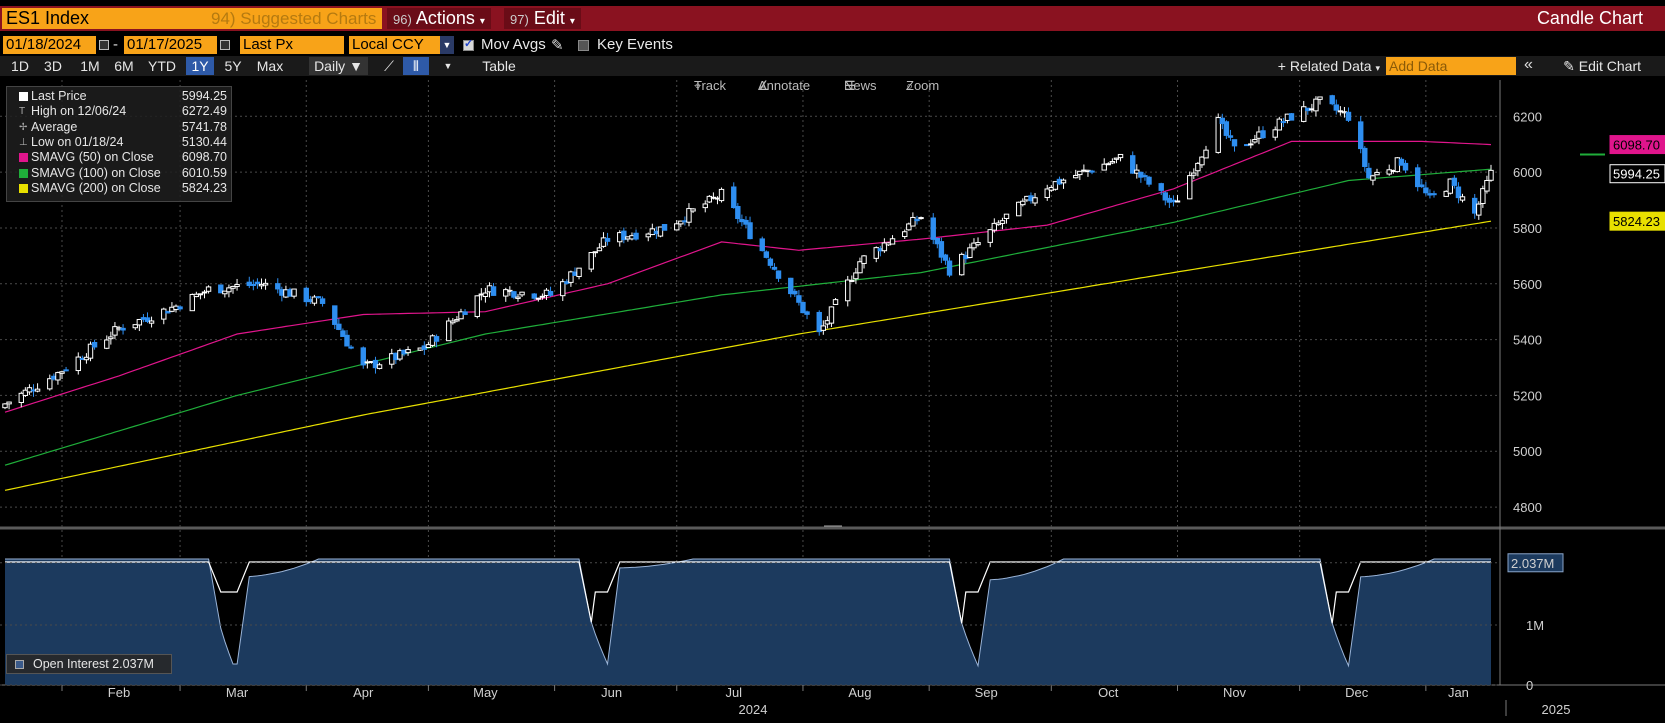  Describe the element at coordinates (363, 692) in the screenshot. I see `month-label: Apr` at that location.